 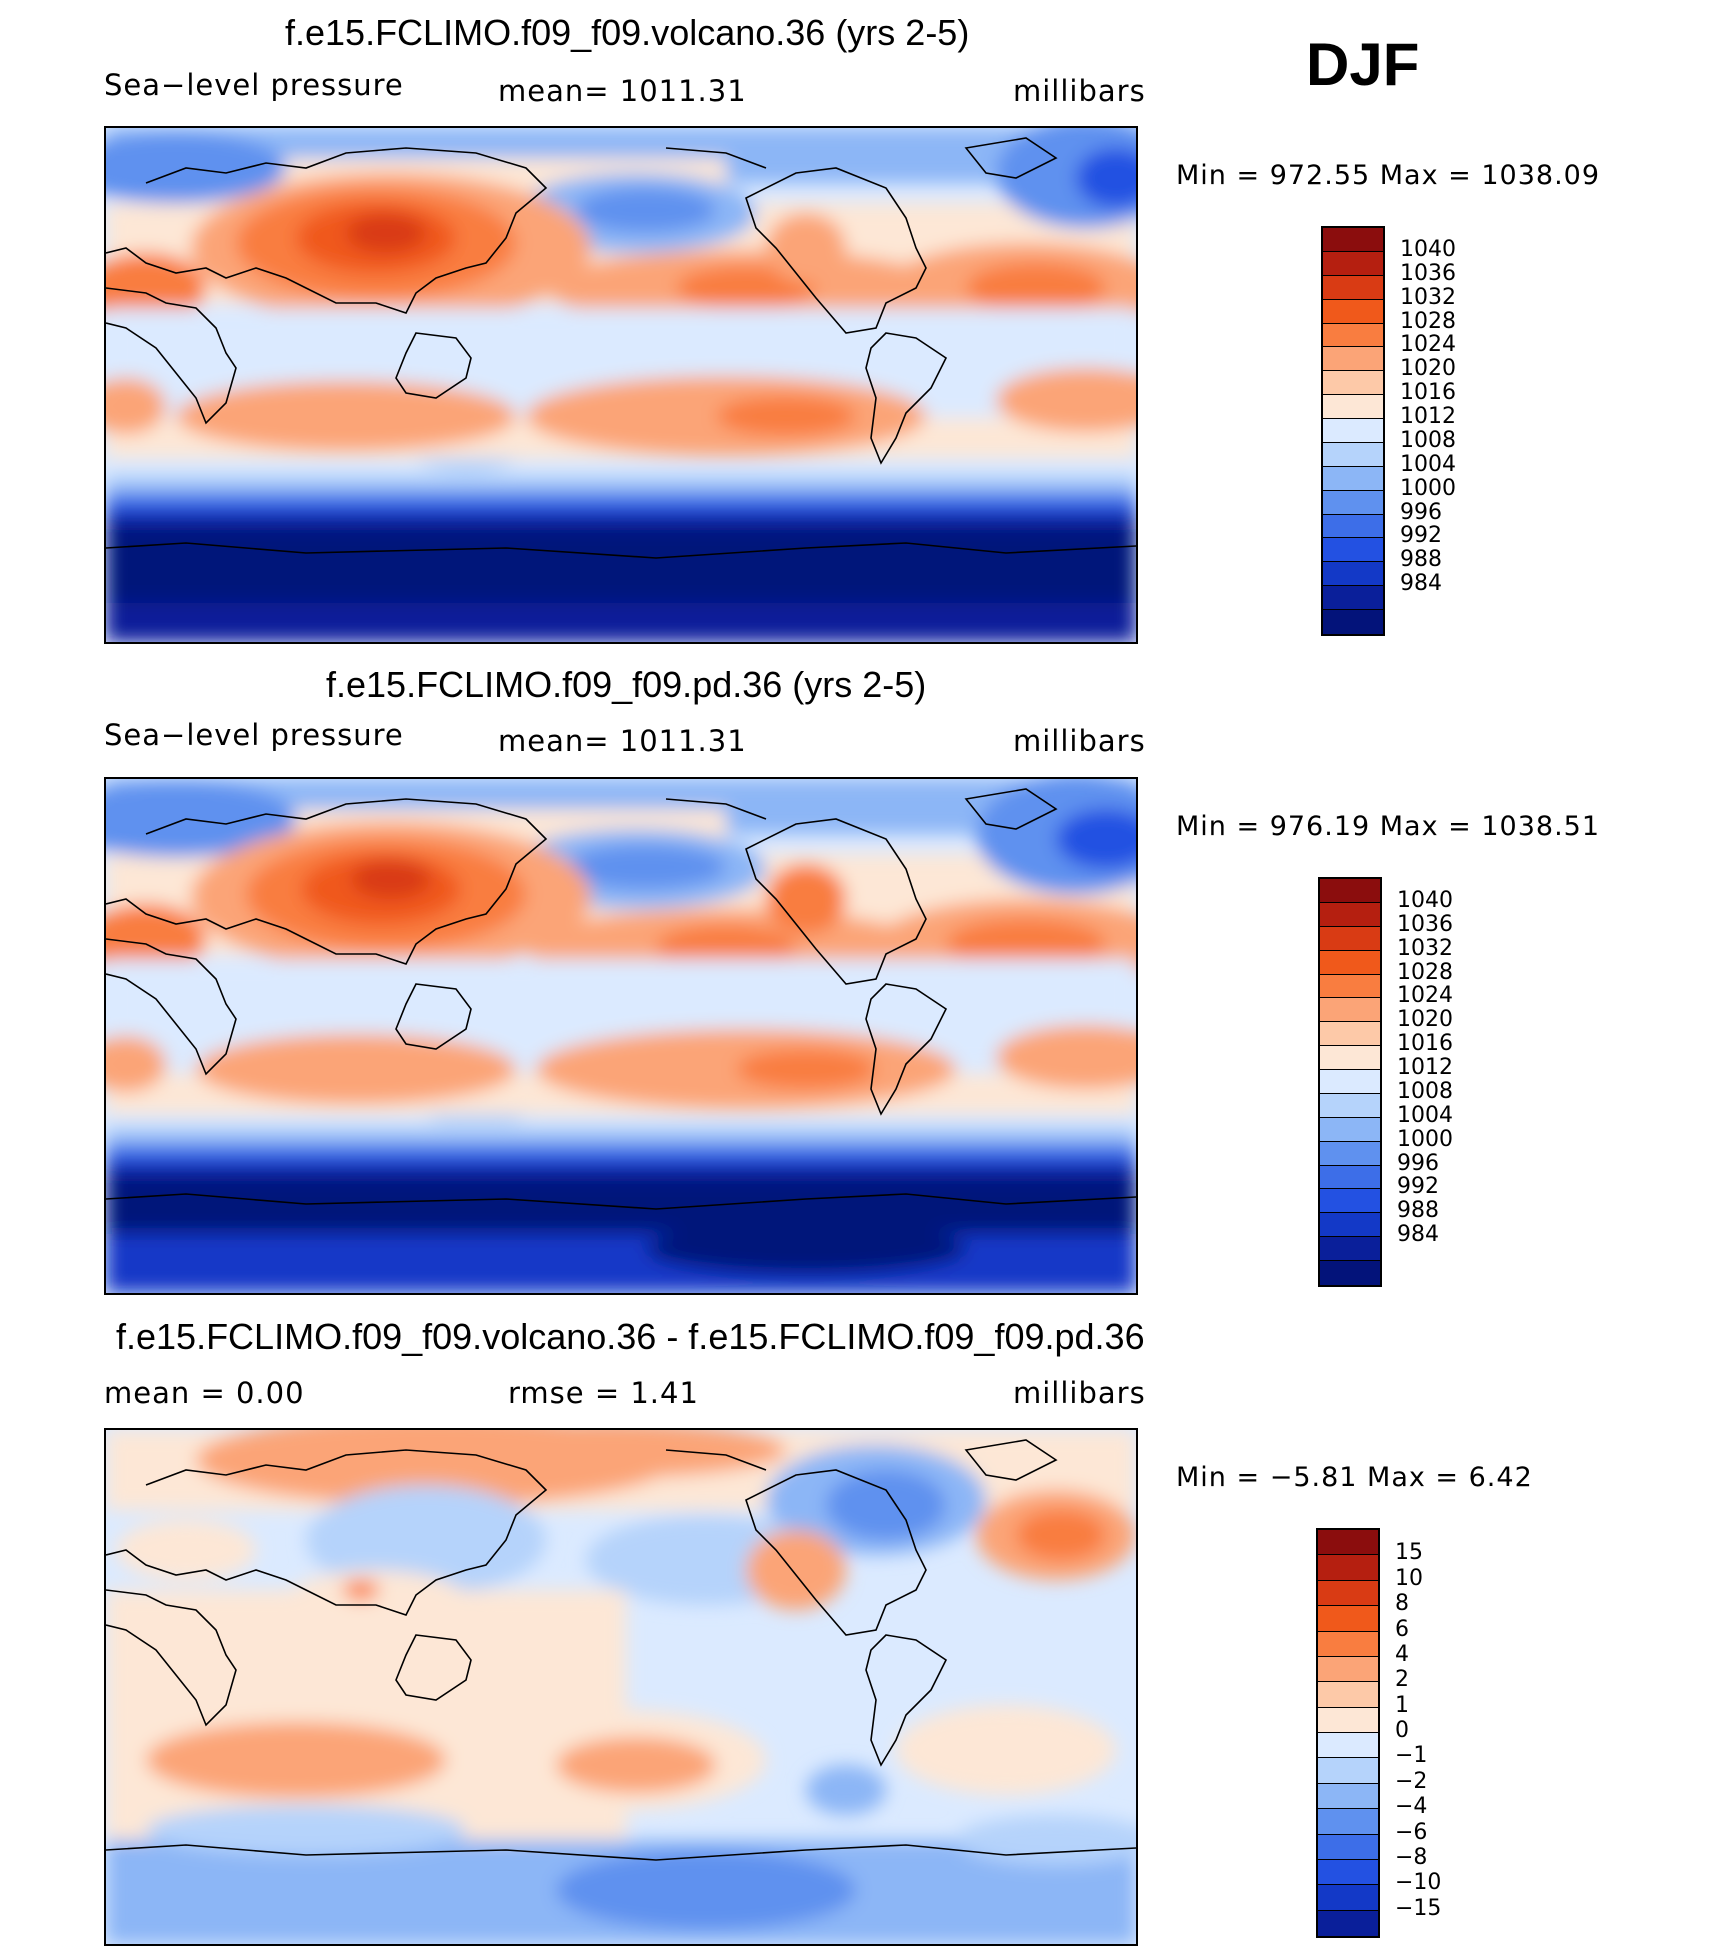 What do you see at coordinates (603, 1393) in the screenshot?
I see `panel3-rmse-label: rmse = 1.41` at bounding box center [603, 1393].